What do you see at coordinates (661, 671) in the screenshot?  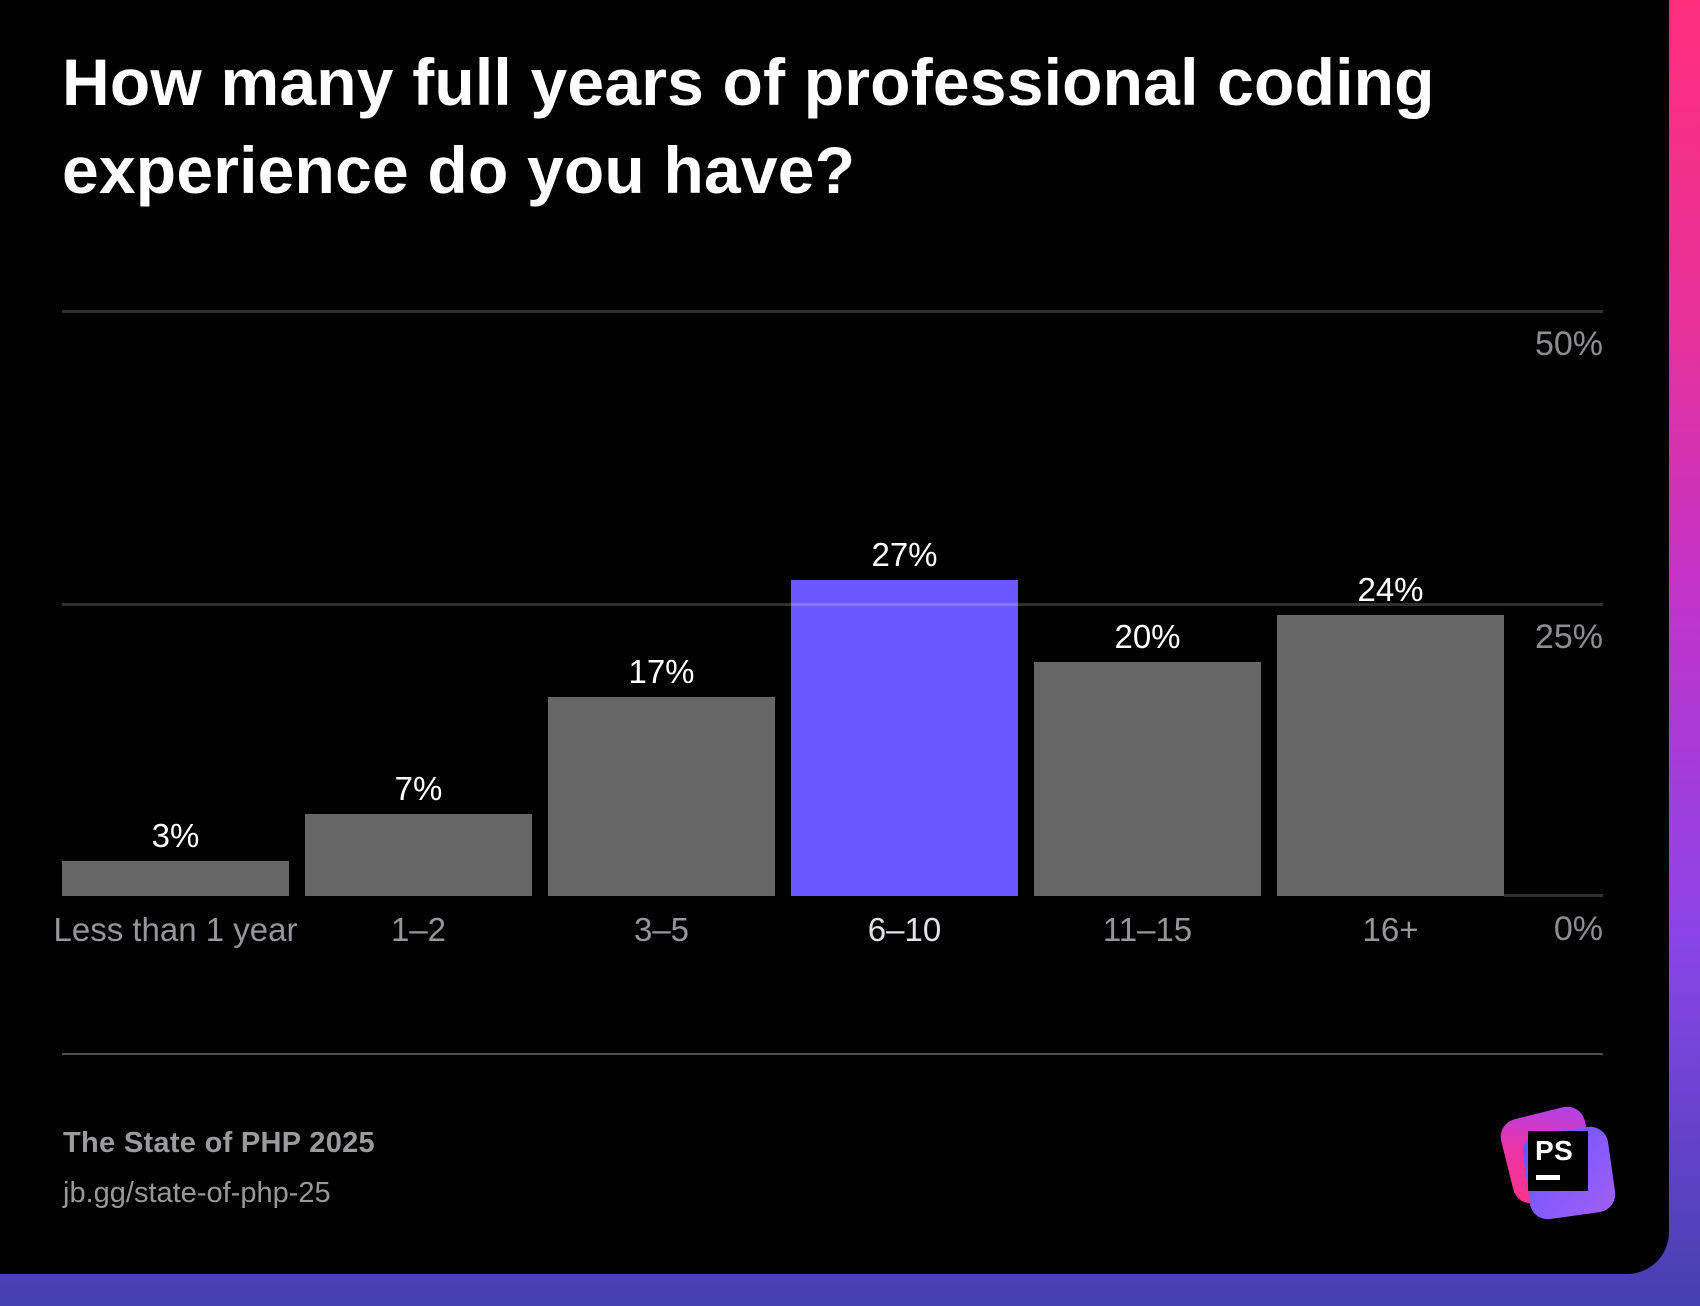 I see `bar-value-label: 17%` at bounding box center [661, 671].